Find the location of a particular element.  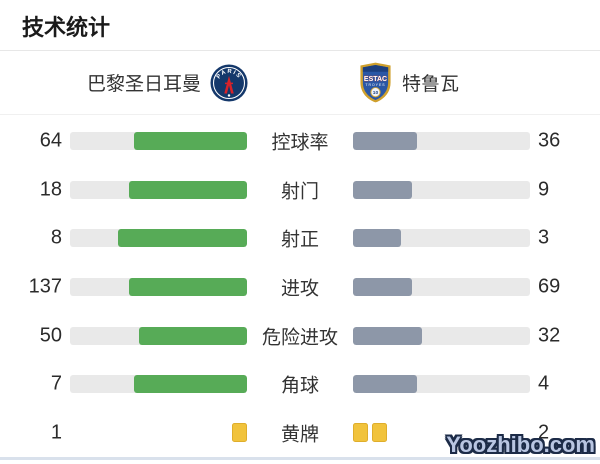

yellow-cards-away is located at coordinates (441, 433).